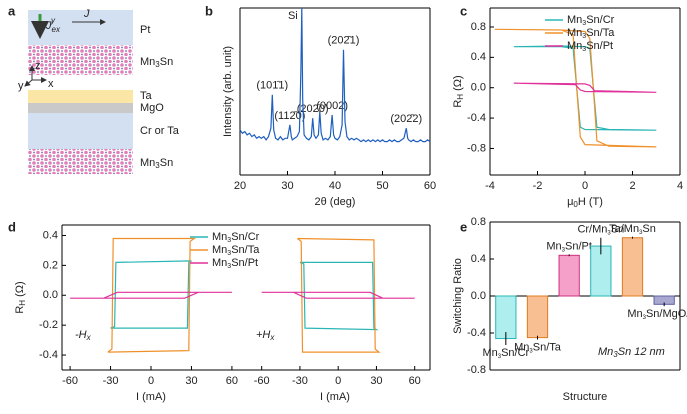 The width and height of the screenshot is (687, 414). What do you see at coordinates (585, 186) in the screenshot?
I see `x-tick-label: 0` at bounding box center [585, 186].